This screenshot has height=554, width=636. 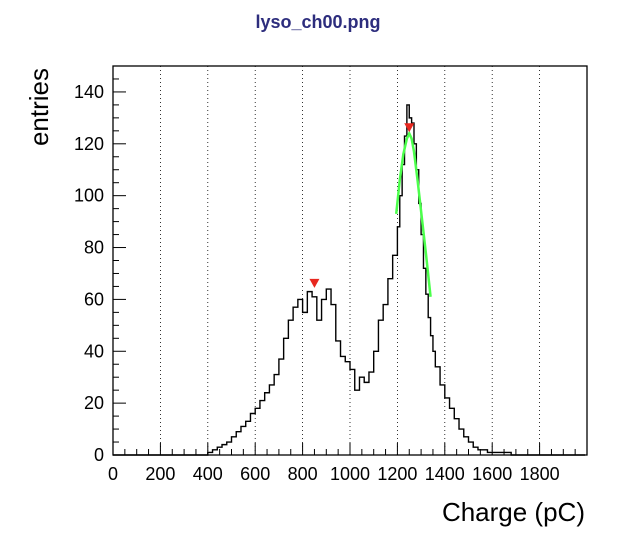 What do you see at coordinates (513, 512) in the screenshot?
I see `x-axis-title: Charge (pC)` at bounding box center [513, 512].